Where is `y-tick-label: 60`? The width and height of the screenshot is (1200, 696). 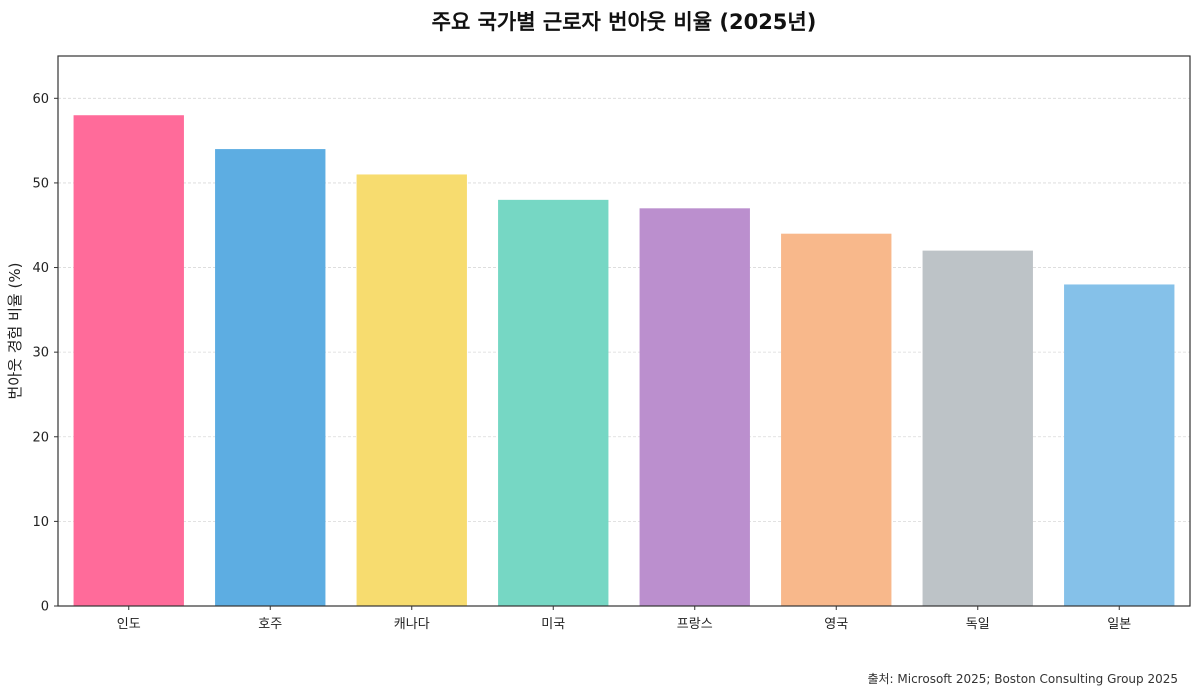
y-tick-label: 60 is located at coordinates (40, 99).